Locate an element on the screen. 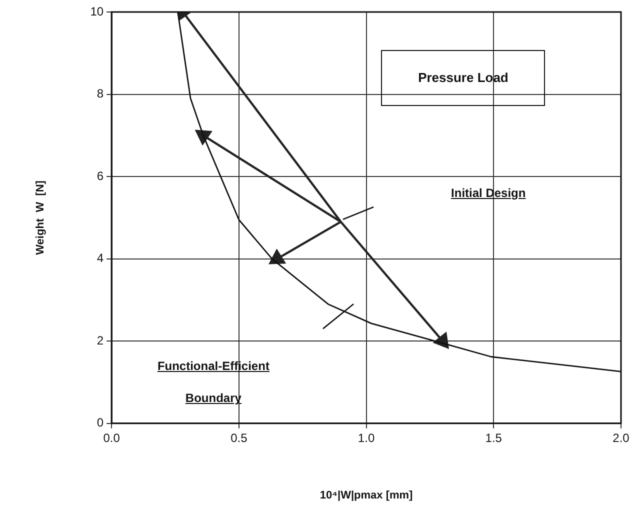  x-tick-label: 1.5 is located at coordinates (493, 437).